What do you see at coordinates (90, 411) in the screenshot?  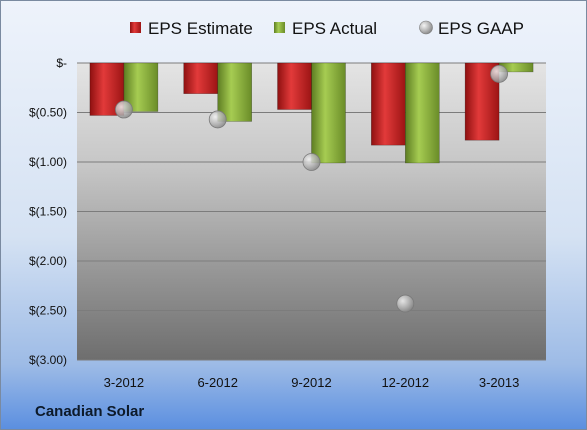 I see `company-label: Canadian Solar` at bounding box center [90, 411].